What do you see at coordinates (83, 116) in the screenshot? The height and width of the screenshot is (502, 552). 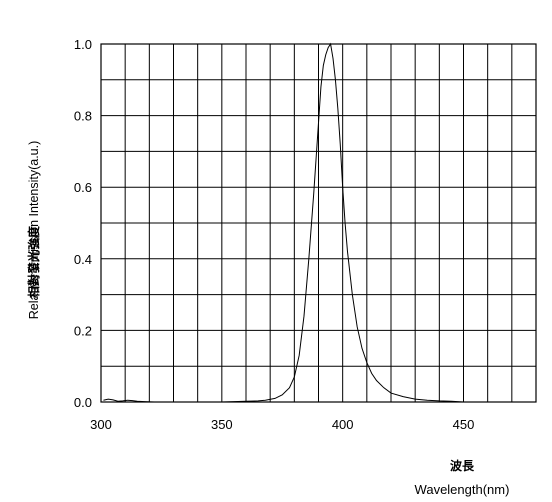 I see `y-tick-label: 0.8` at bounding box center [83, 116].